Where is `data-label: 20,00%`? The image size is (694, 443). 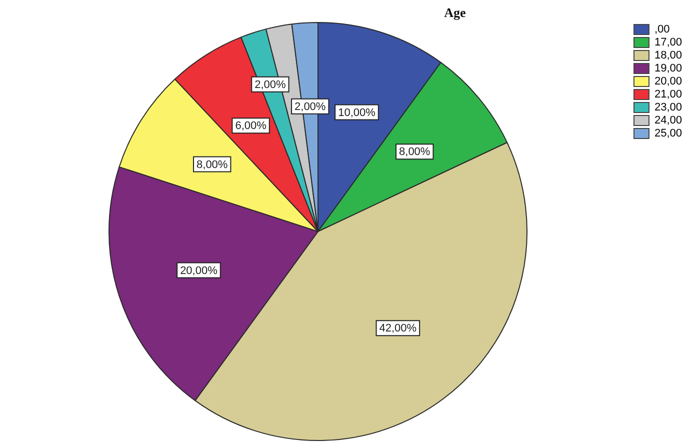
data-label: 20,00% is located at coordinates (199, 270).